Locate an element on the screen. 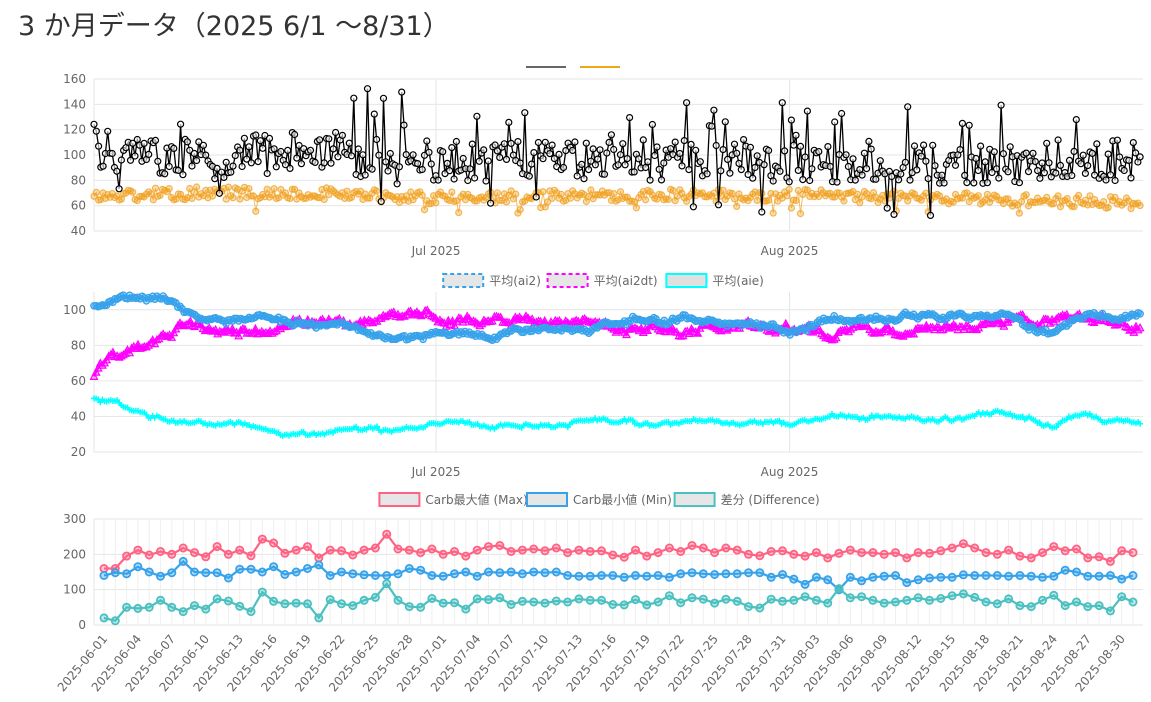  chart3-legend-label: Carb最小値 (Min) is located at coordinates (622, 499).